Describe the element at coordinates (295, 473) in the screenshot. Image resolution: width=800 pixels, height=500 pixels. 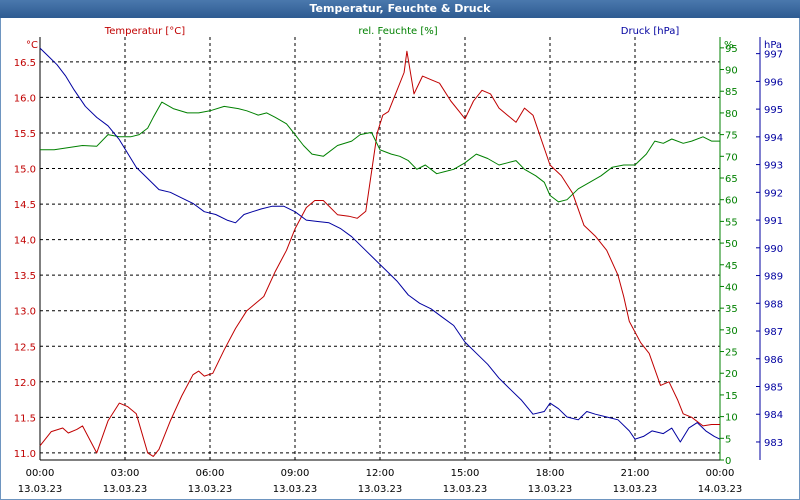
I see `x-tick-time: 09:00` at that location.